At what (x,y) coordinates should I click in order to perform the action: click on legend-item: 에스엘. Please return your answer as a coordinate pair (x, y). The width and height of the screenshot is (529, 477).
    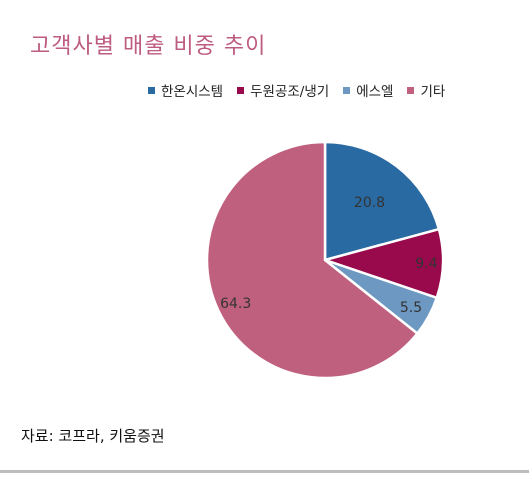
    Looking at the image, I should click on (368, 90).